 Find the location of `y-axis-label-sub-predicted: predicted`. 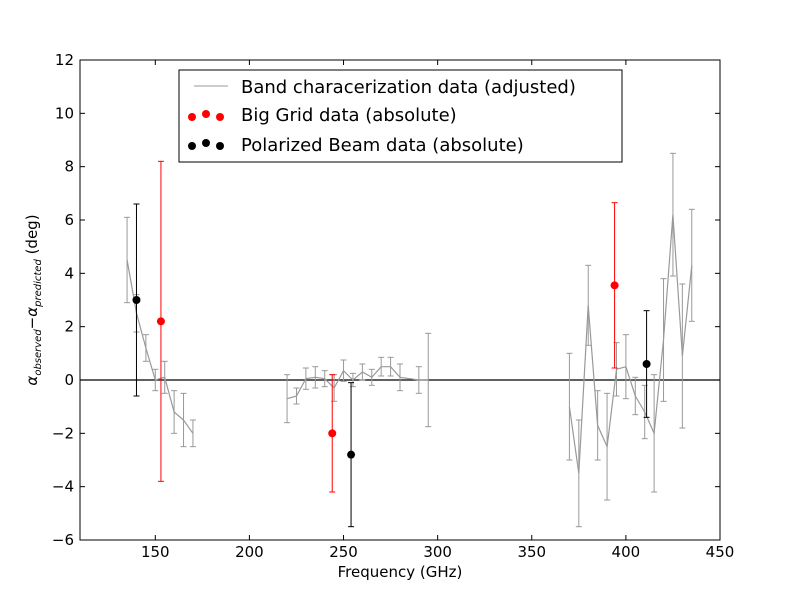

y-axis-label-sub-predicted: predicted is located at coordinates (38, 283).